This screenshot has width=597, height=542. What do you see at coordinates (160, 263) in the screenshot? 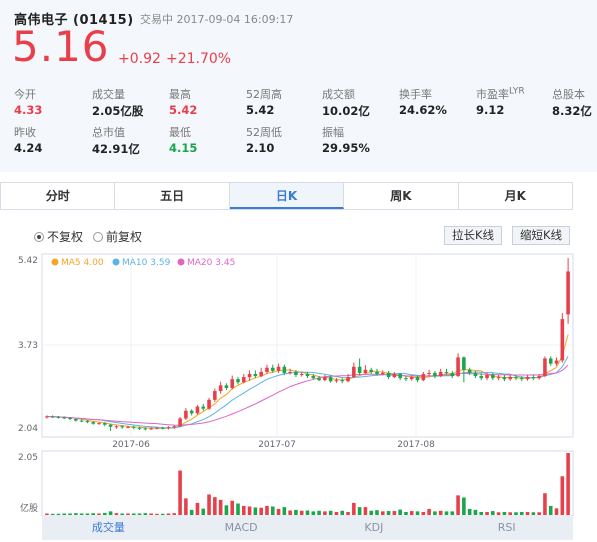
I see `ma10-legend-value: 3.59` at bounding box center [160, 263].